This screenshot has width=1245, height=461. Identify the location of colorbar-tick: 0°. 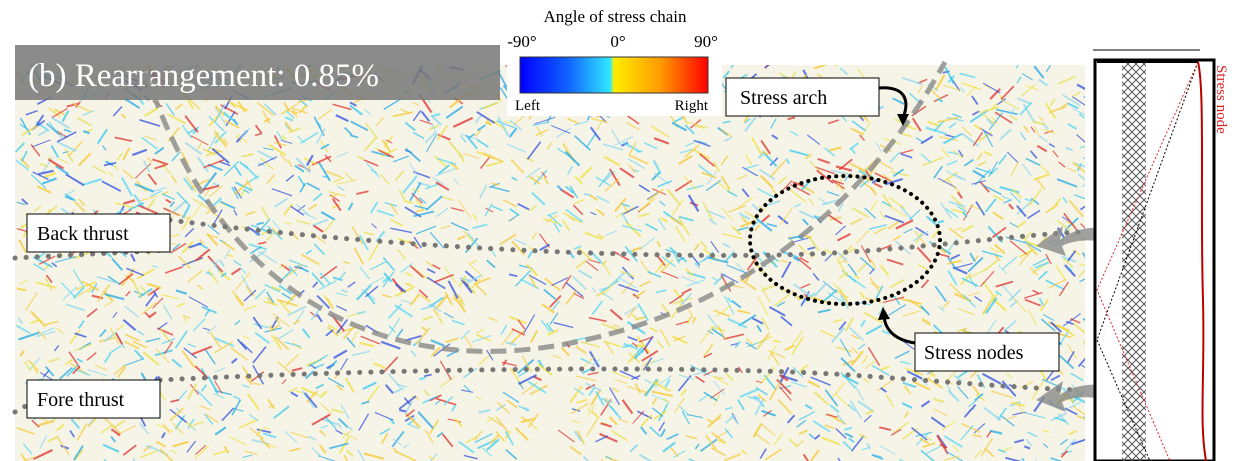
(617, 41).